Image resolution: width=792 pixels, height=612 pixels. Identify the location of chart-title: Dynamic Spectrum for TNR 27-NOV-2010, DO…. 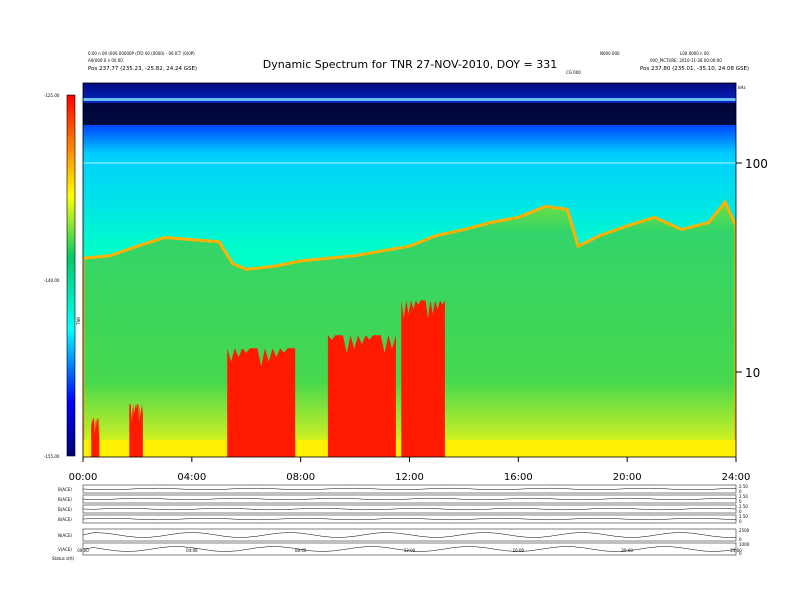
(410, 64).